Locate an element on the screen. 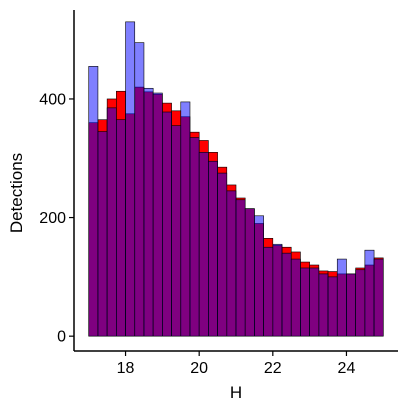 The image size is (407, 407). y-tick-label: 0 is located at coordinates (61, 337).